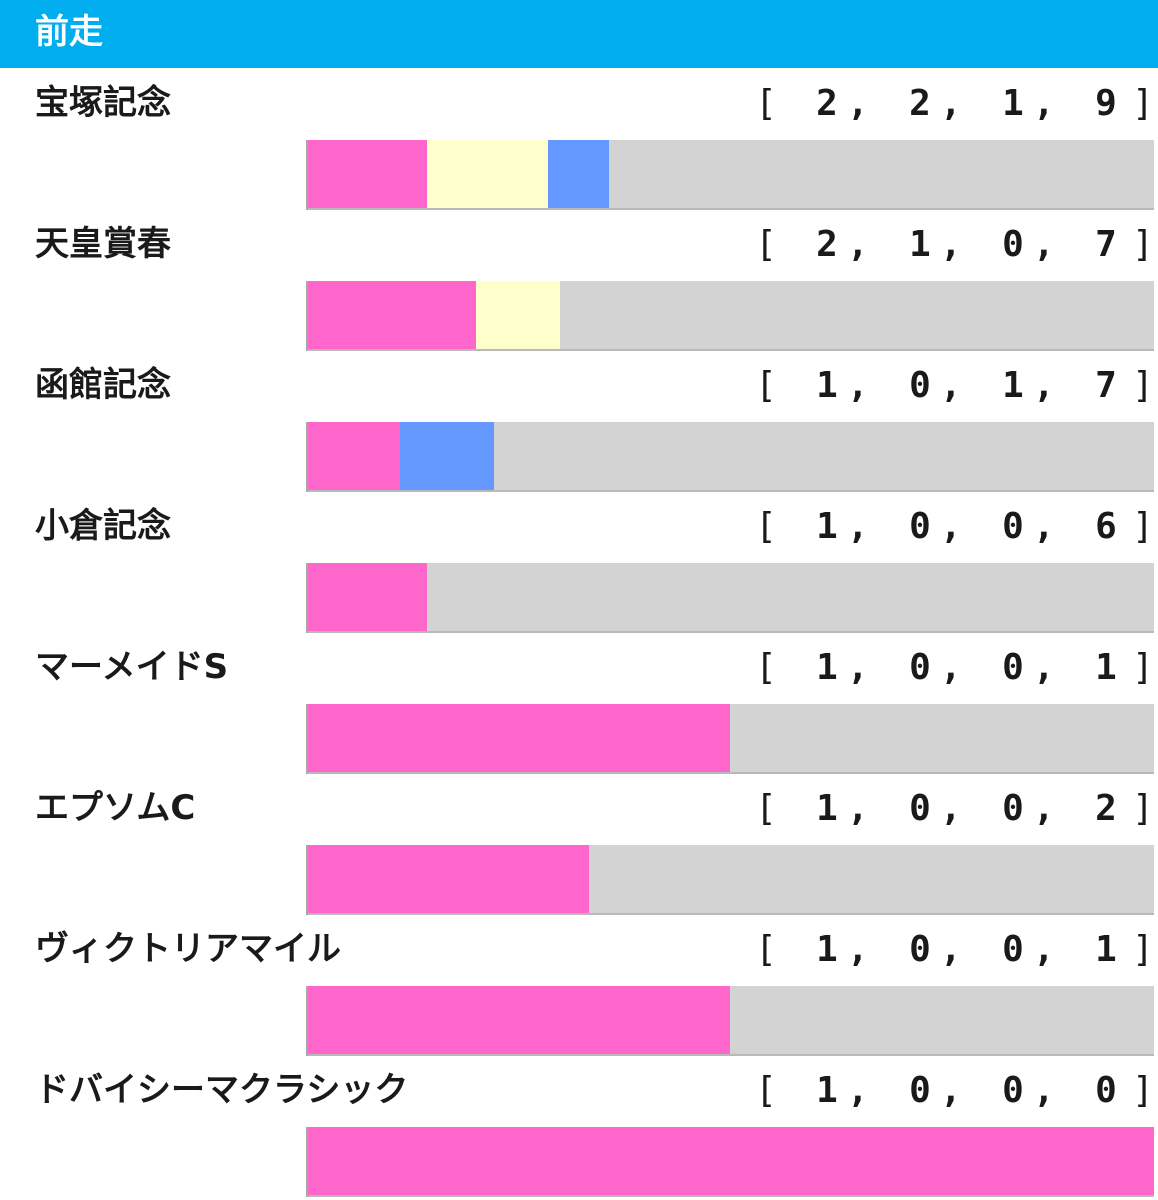 This screenshot has height=1200, width=1158. What do you see at coordinates (954, 1090) in the screenshot?
I see `record-text: [1, 0, 0, 0]` at bounding box center [954, 1090].